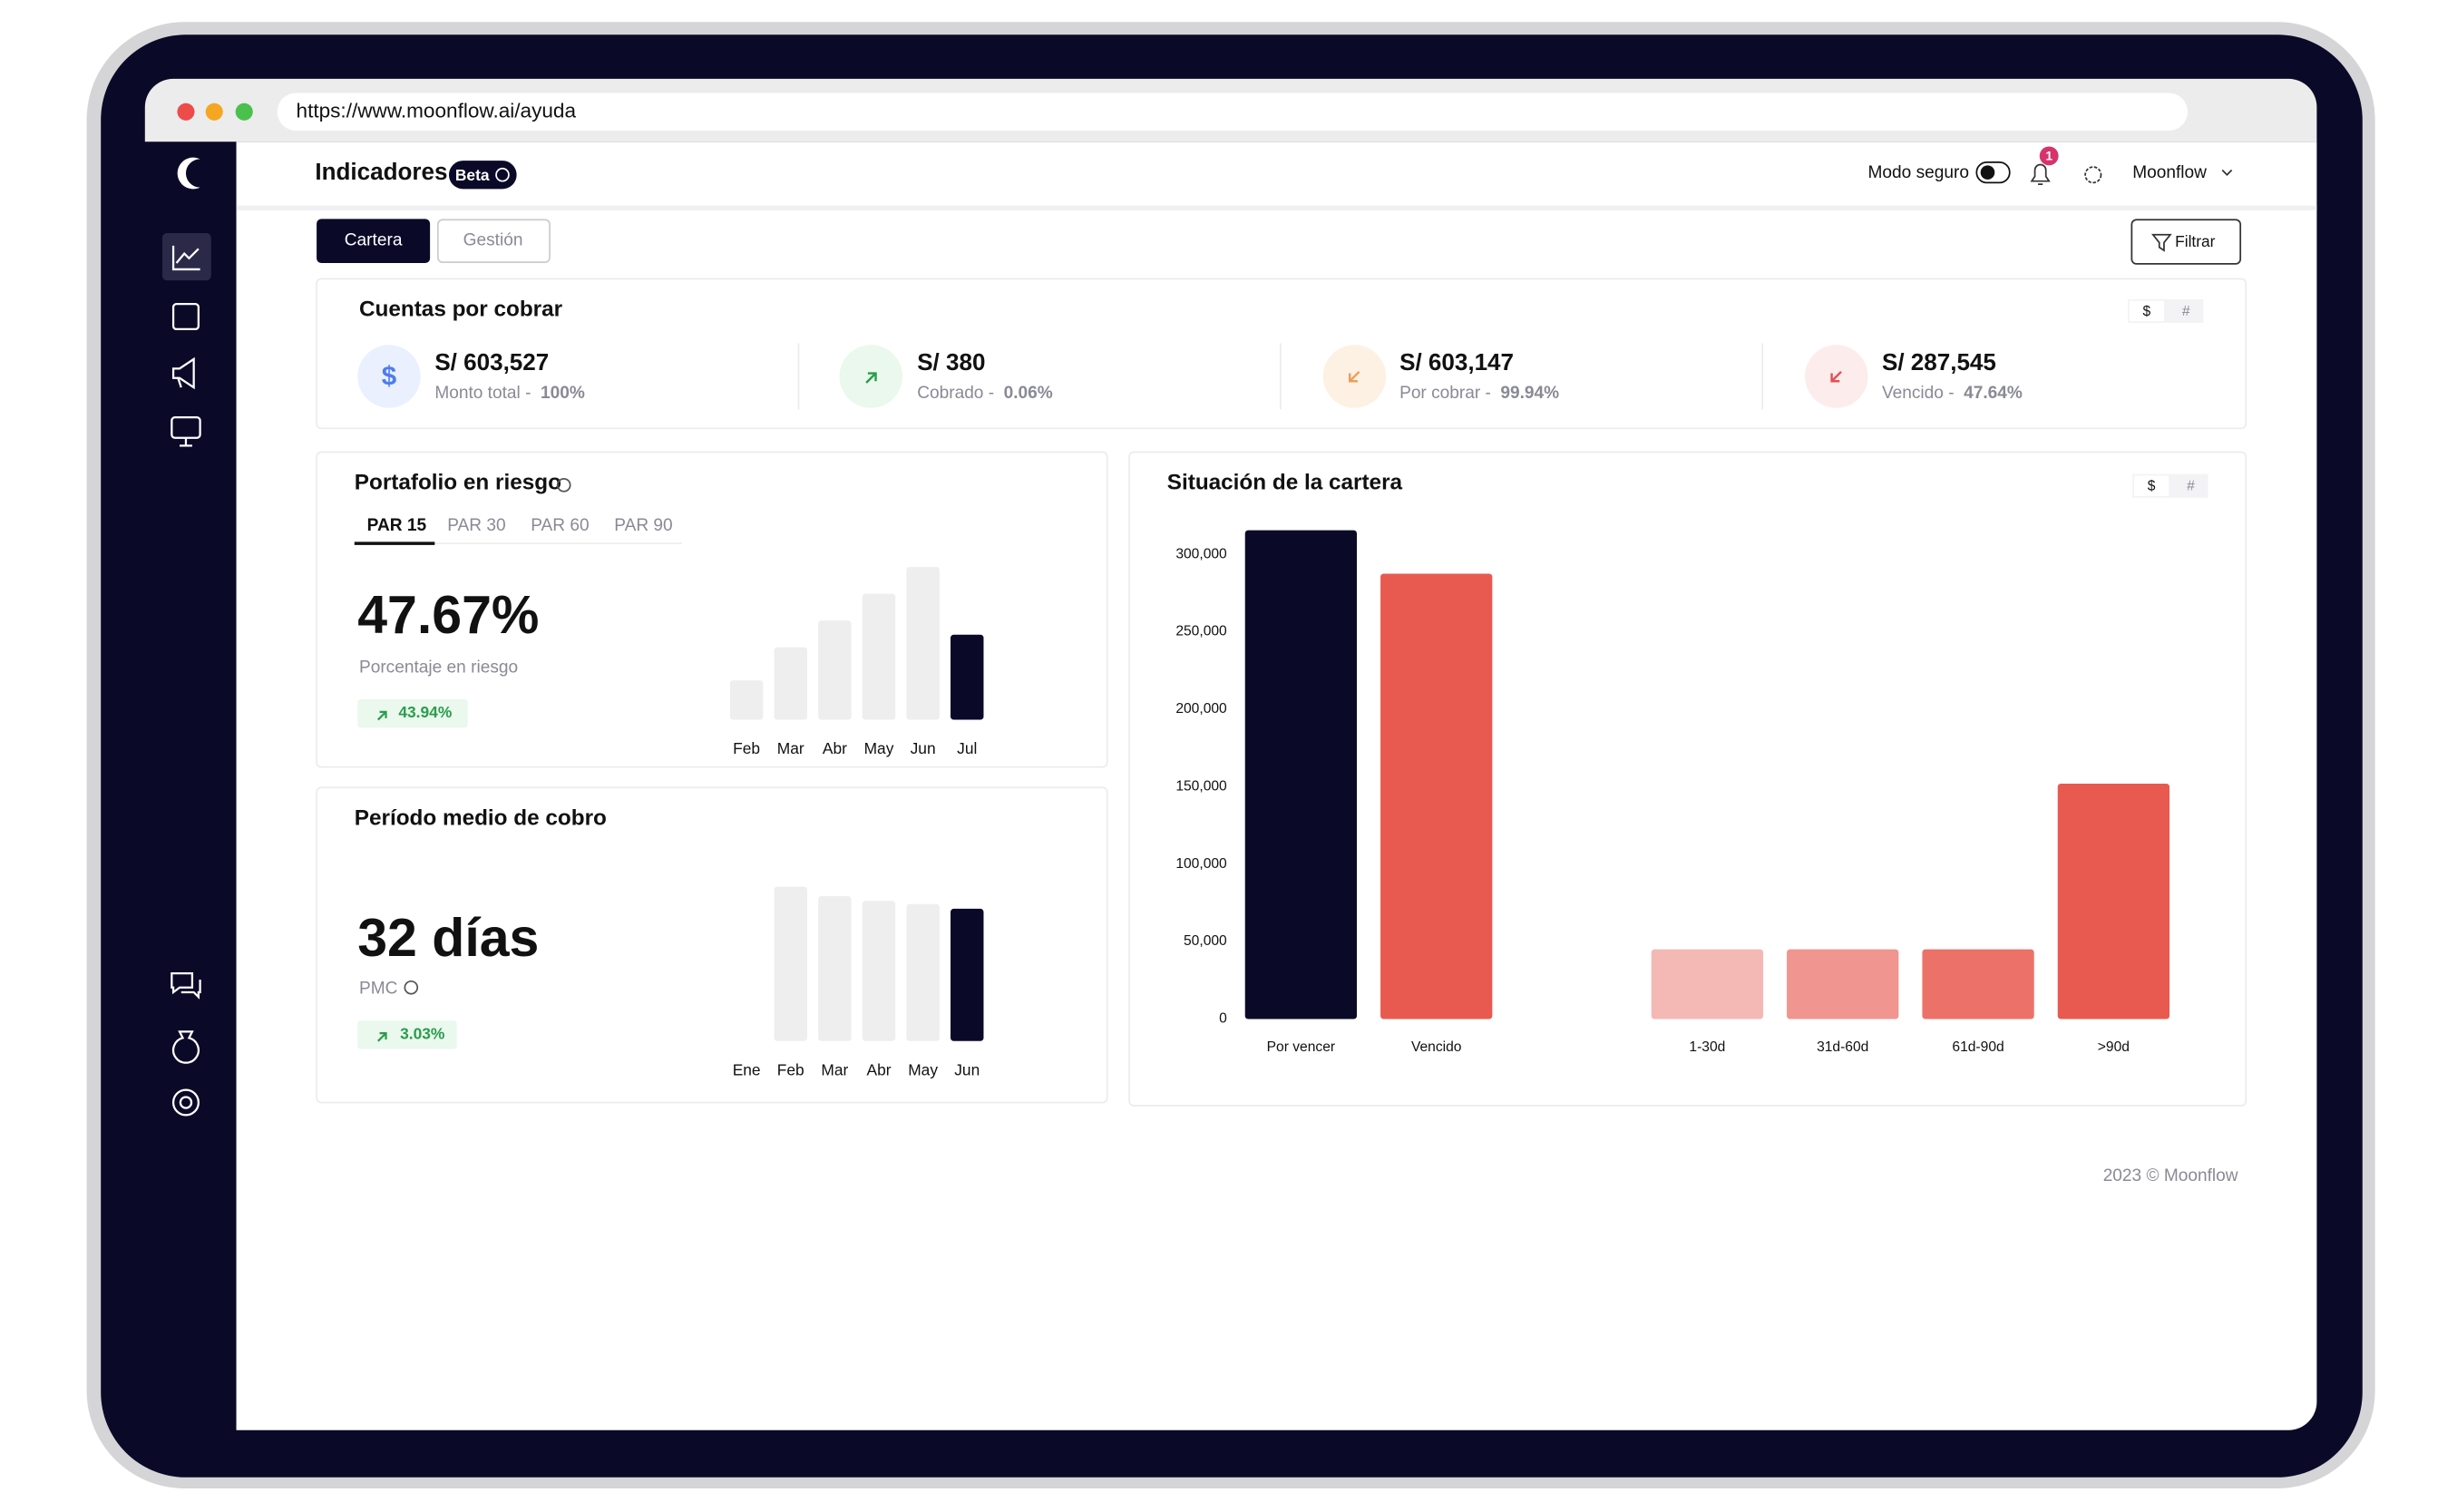 The height and width of the screenshot is (1512, 2457). What do you see at coordinates (1233, 112) in the screenshot?
I see `url-bar` at bounding box center [1233, 112].